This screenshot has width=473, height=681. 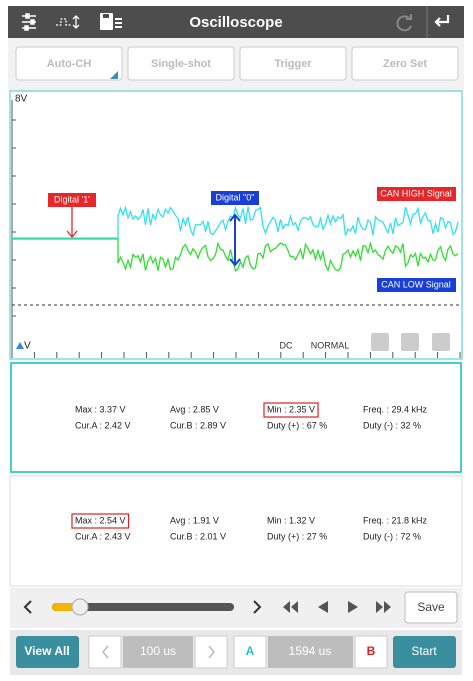 I want to click on start-label: Start, so click(x=424, y=651).